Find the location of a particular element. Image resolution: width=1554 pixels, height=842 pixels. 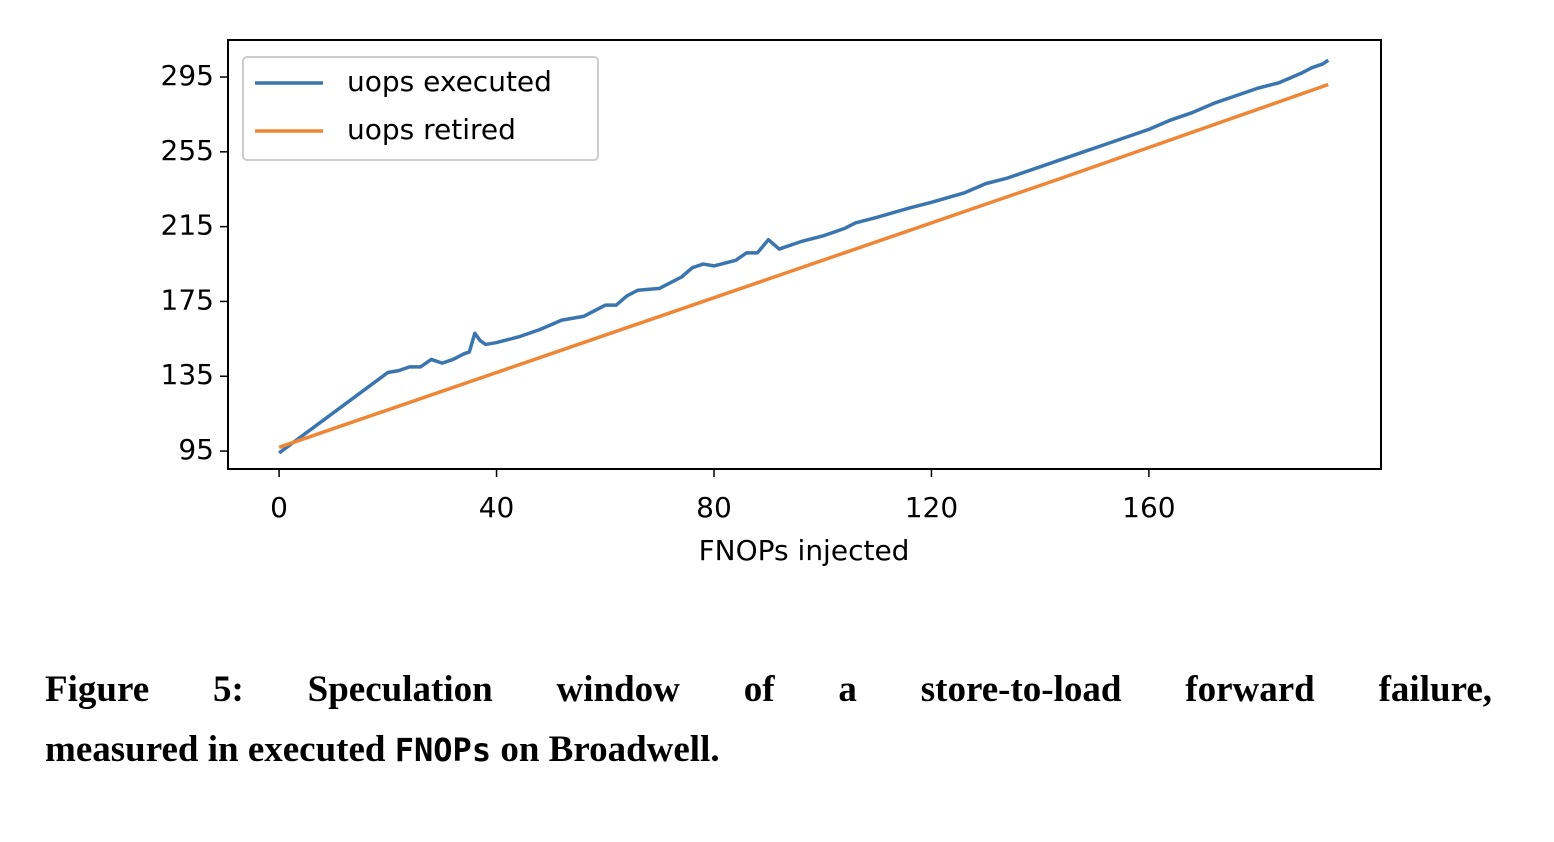

y-tick-label: 95 is located at coordinates (196, 449).